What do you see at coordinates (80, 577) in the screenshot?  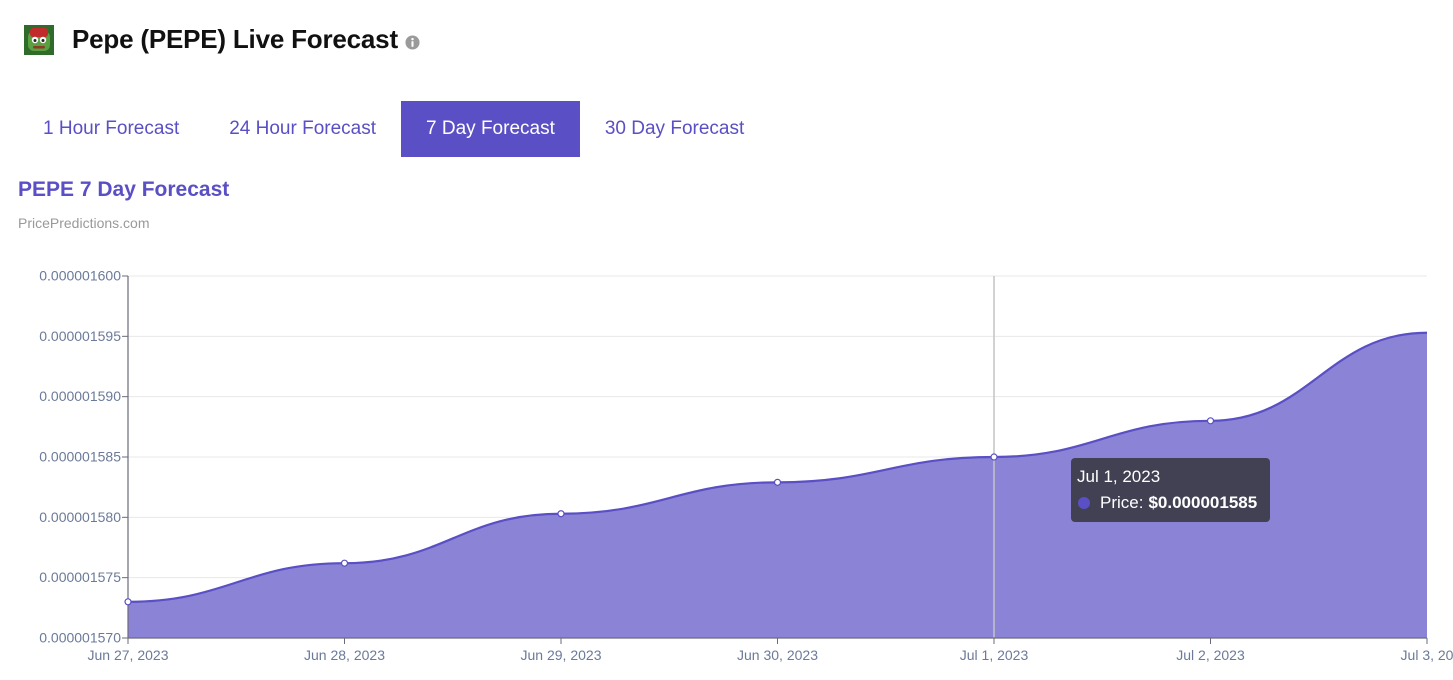 I see `y-tick-label: 0.000001575` at bounding box center [80, 577].